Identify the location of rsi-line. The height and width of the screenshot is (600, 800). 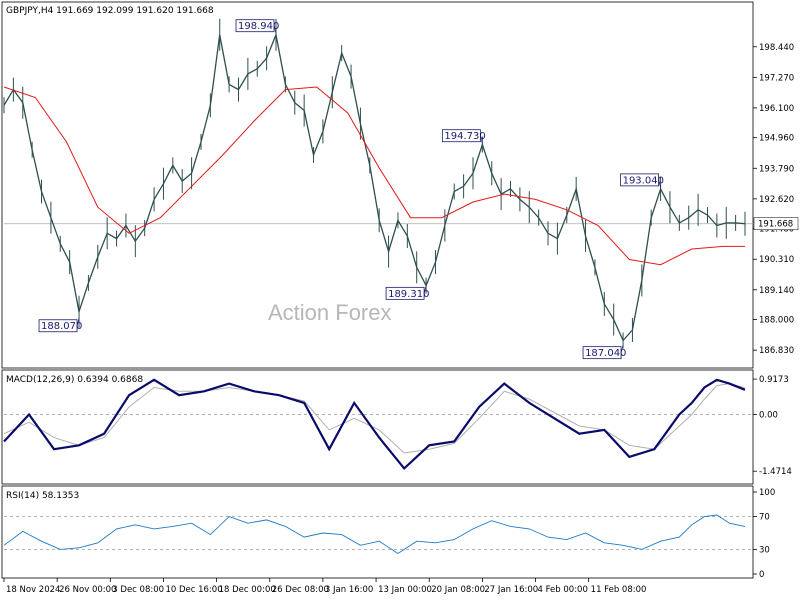
(374, 534).